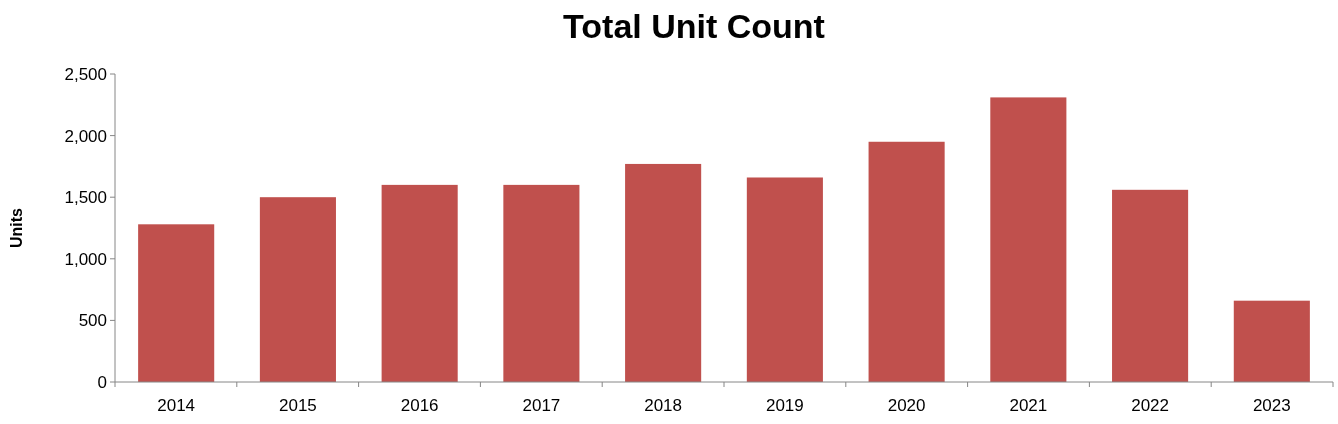  I want to click on y-tick-label: 500, so click(92, 321).